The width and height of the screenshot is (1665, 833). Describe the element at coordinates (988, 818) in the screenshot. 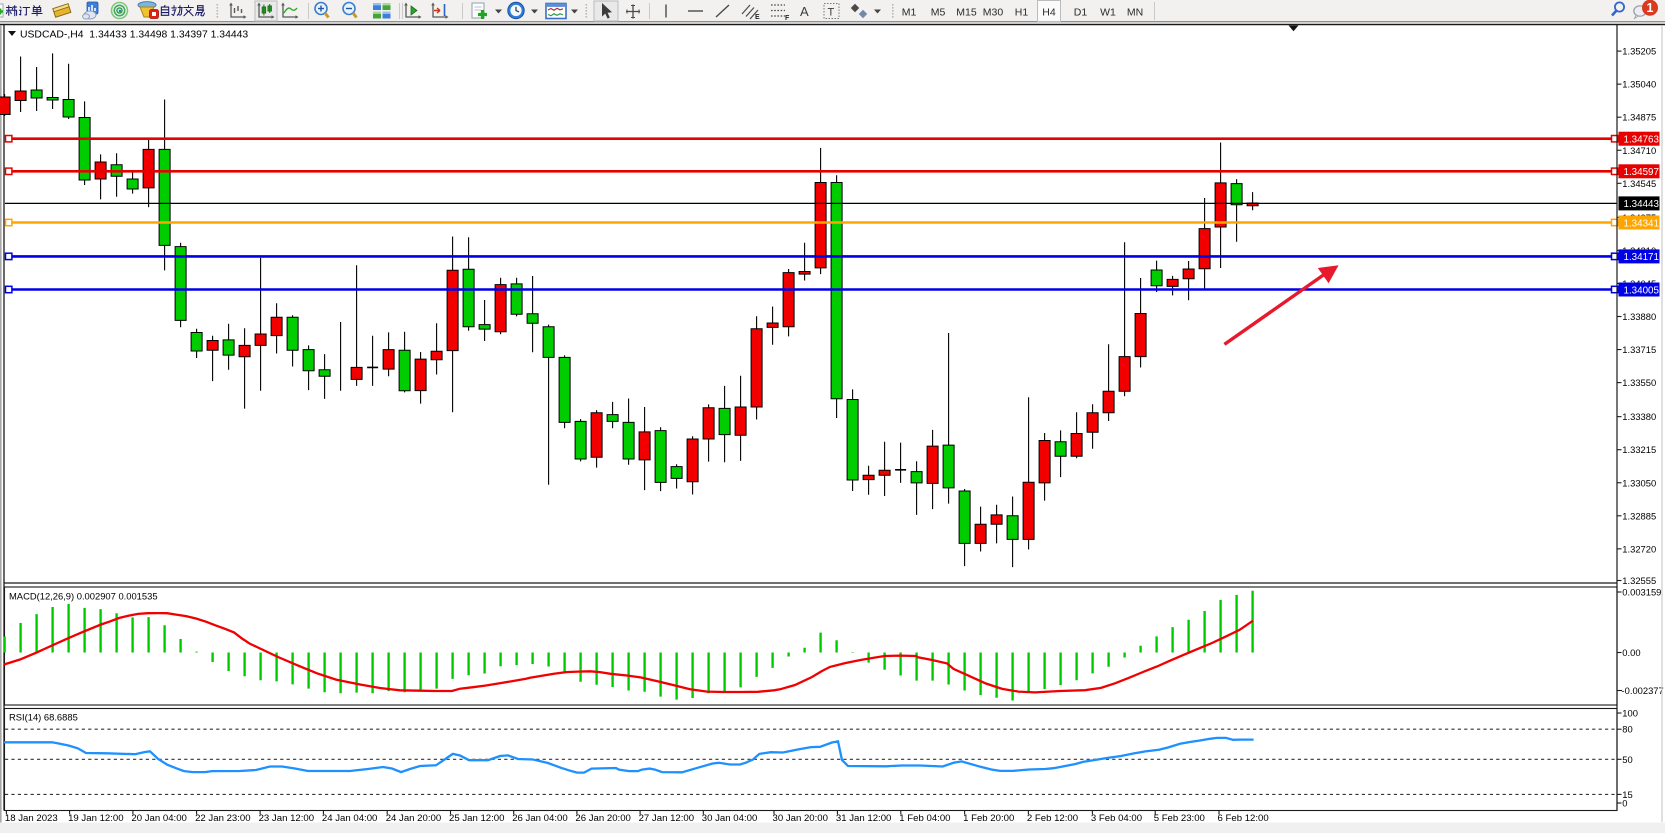

I see `svg-text: 1 Feb 20:00` at that location.